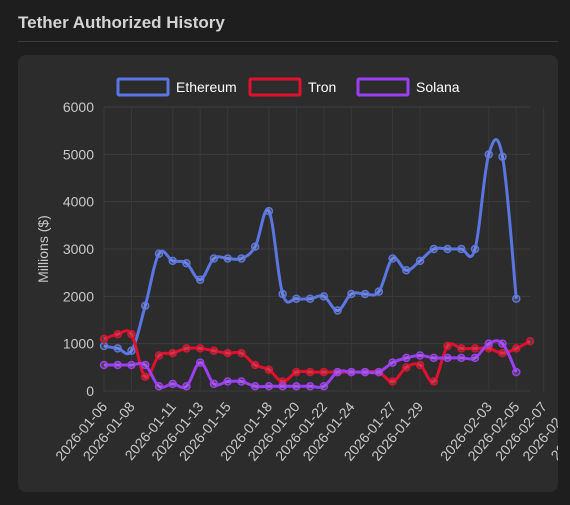 The image size is (570, 505). Describe the element at coordinates (78, 344) in the screenshot. I see `y-tick-label: 1000` at that location.